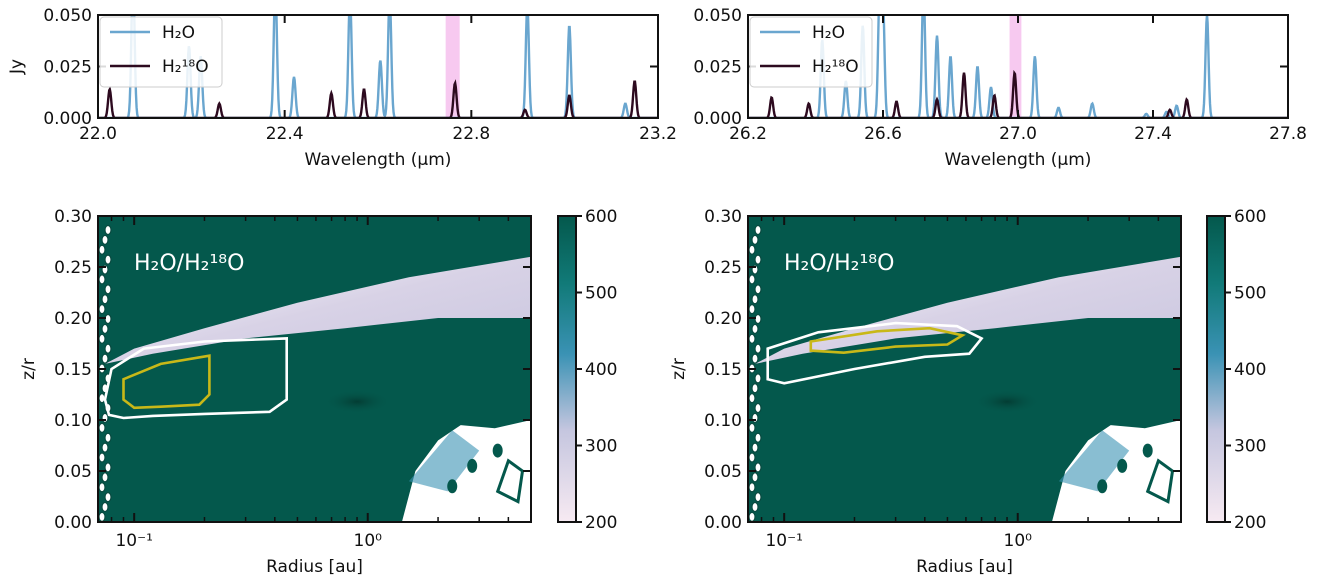  Describe the element at coordinates (17, 67) in the screenshot. I see `y-axis-label: Jy` at that location.